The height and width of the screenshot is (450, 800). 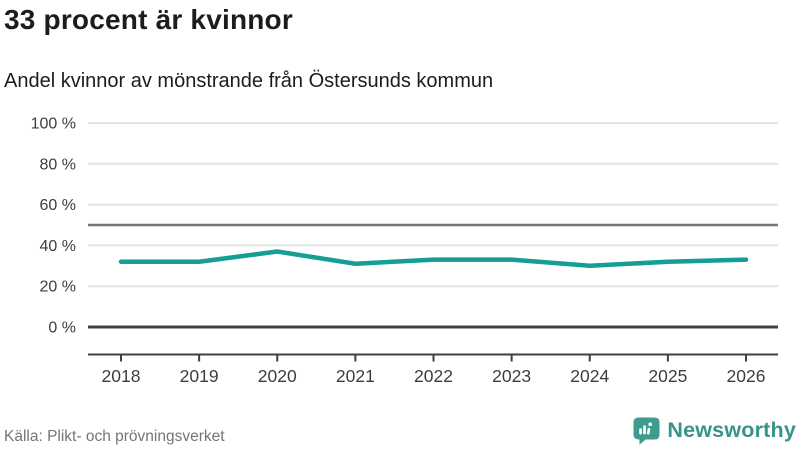 I want to click on newsworthy-logo: Newsworthy, so click(x=714, y=430).